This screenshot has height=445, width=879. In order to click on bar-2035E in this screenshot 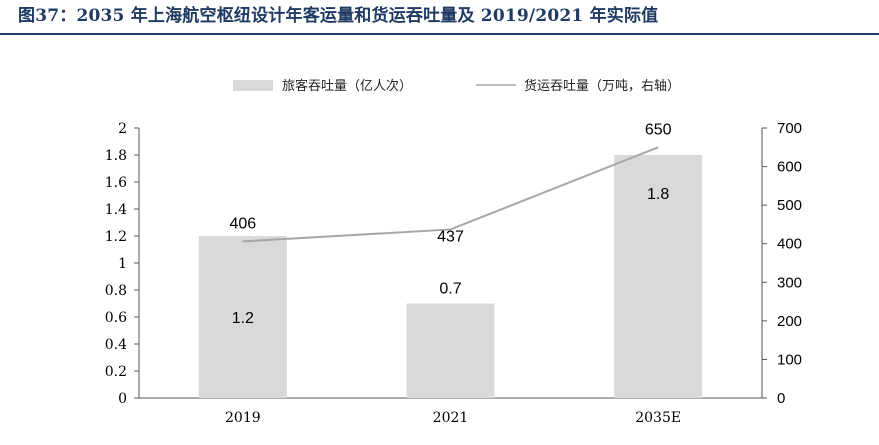, I will do `click(658, 276)`.